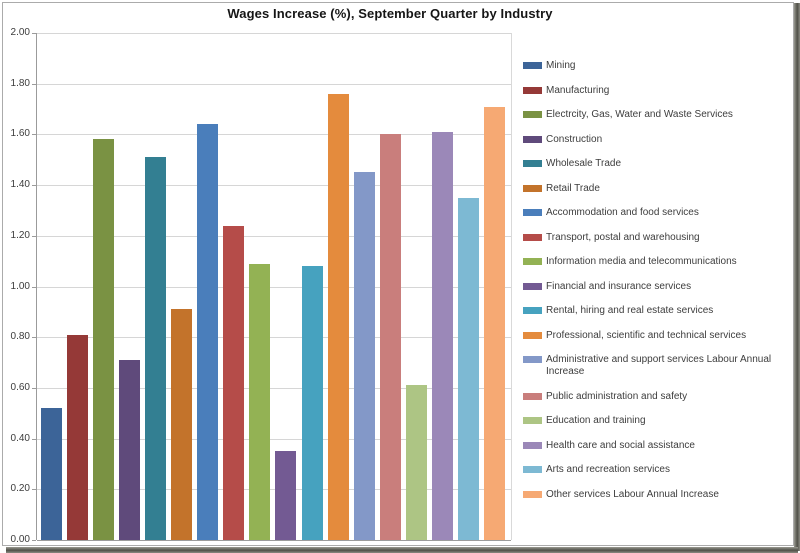 The image size is (800, 553). I want to click on bar-electrcity-gas-water-and-waste-services, so click(104, 339).